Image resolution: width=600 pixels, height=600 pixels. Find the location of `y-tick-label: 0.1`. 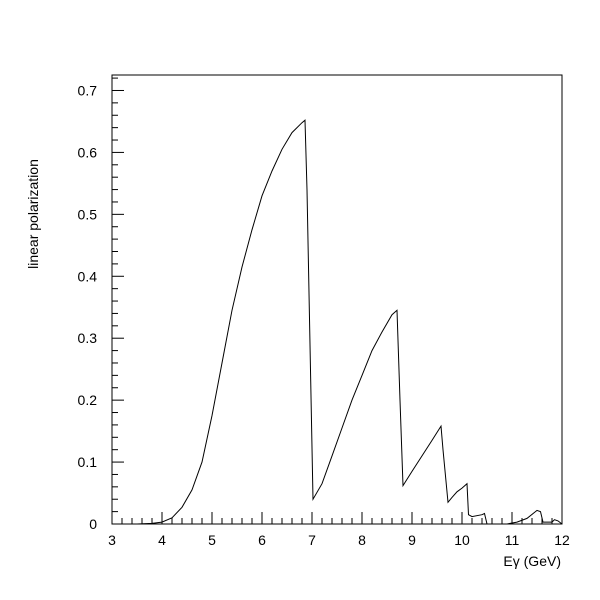

y-tick-label: 0.1 is located at coordinates (88, 462).